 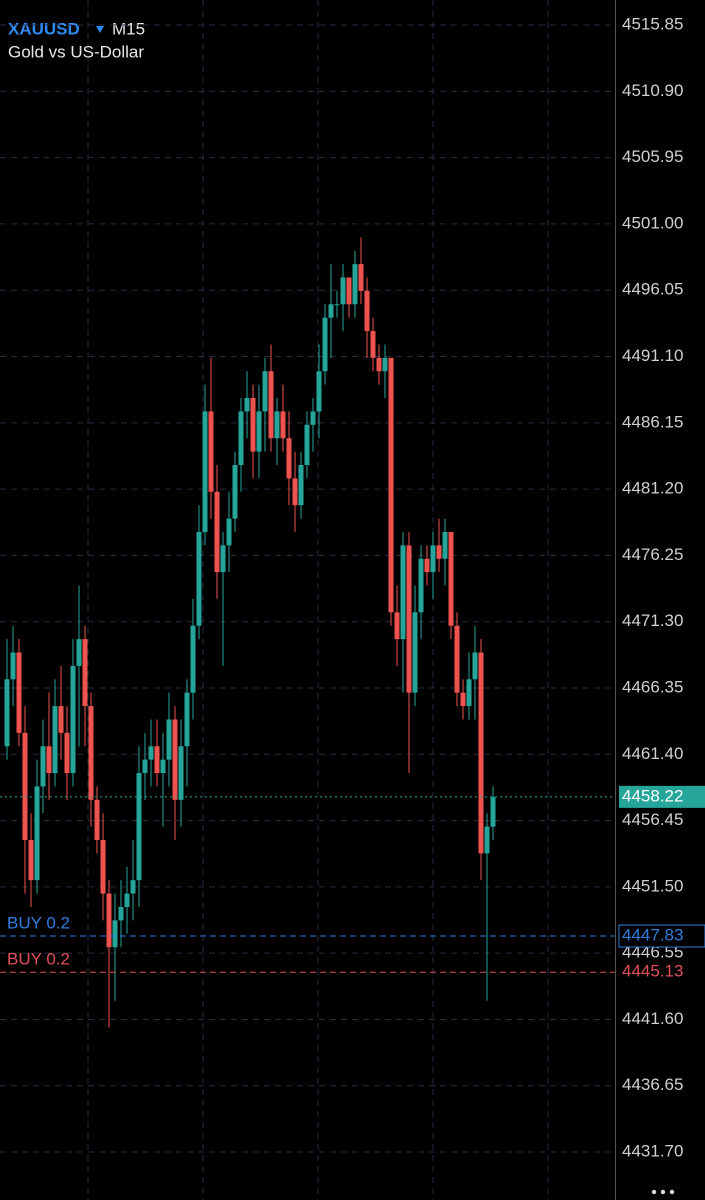 I want to click on y-tick-label: 4441.60, so click(x=652, y=1018).